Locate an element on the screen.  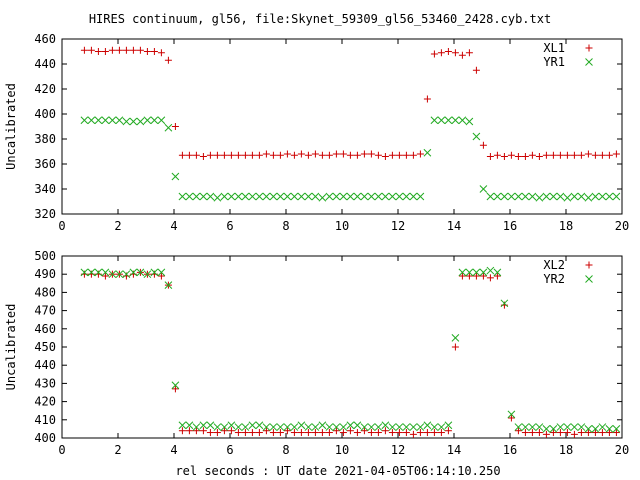
x-tick-label: 8 is located at coordinates (285, 450).